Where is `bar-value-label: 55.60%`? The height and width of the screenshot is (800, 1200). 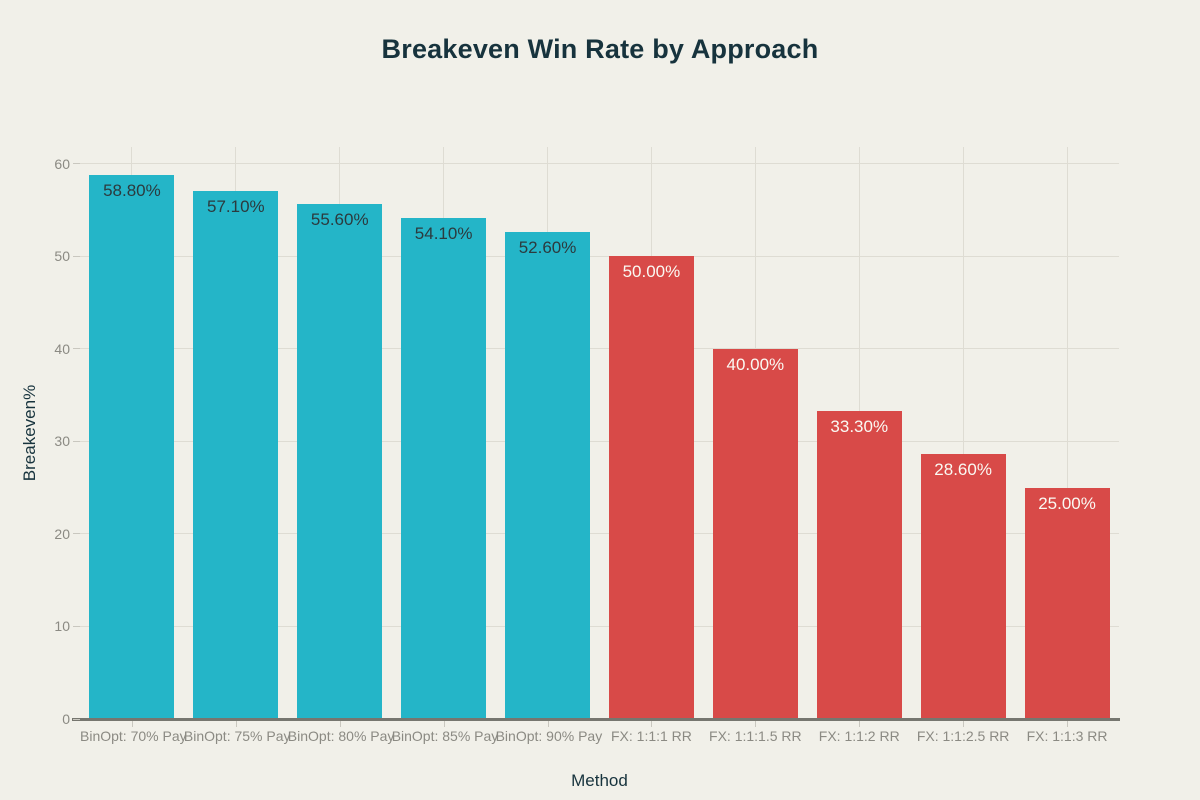 bar-value-label: 55.60% is located at coordinates (339, 220).